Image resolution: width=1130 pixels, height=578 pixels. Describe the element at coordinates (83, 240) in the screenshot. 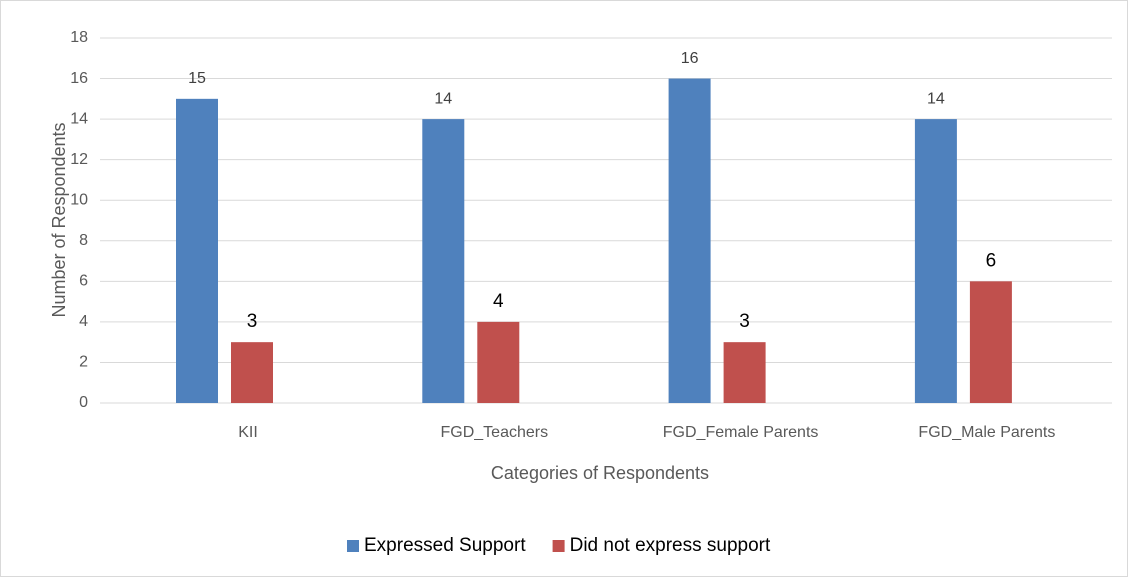

I see `y-tick-label: 8` at that location.